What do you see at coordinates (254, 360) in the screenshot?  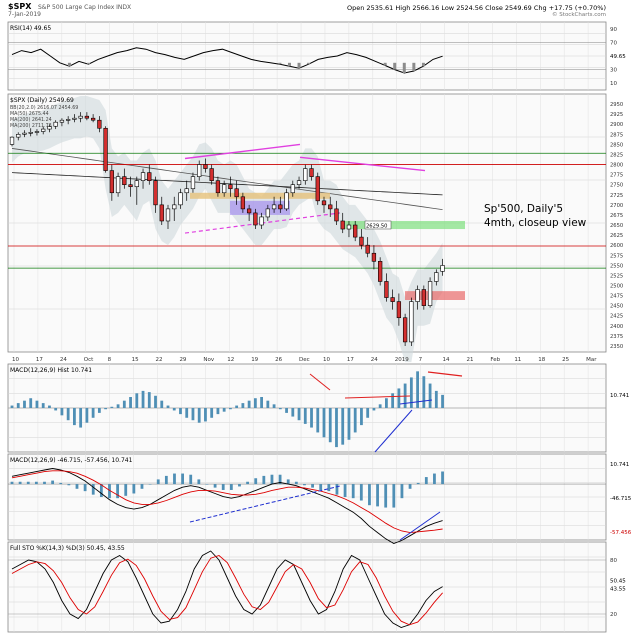 I see `x-tick: 19` at bounding box center [254, 360].